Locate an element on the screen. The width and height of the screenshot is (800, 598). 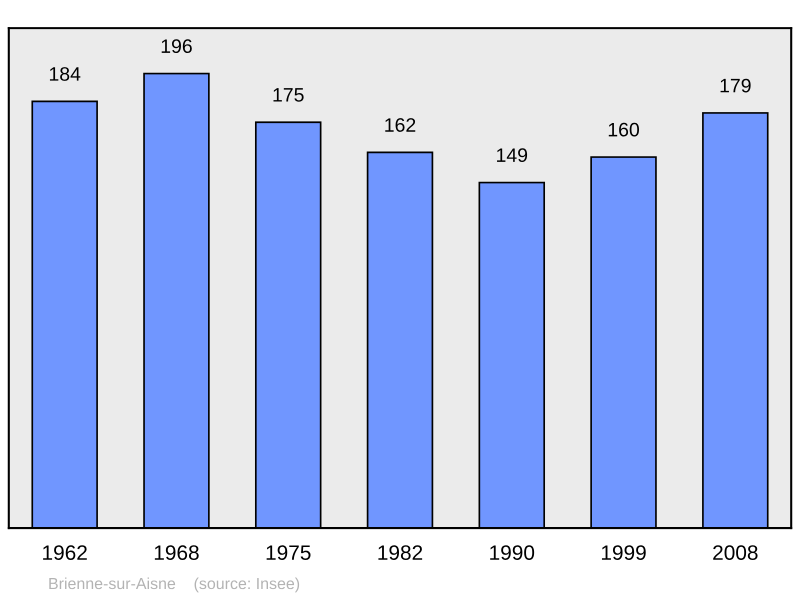
data-label: 184 is located at coordinates (65, 74).